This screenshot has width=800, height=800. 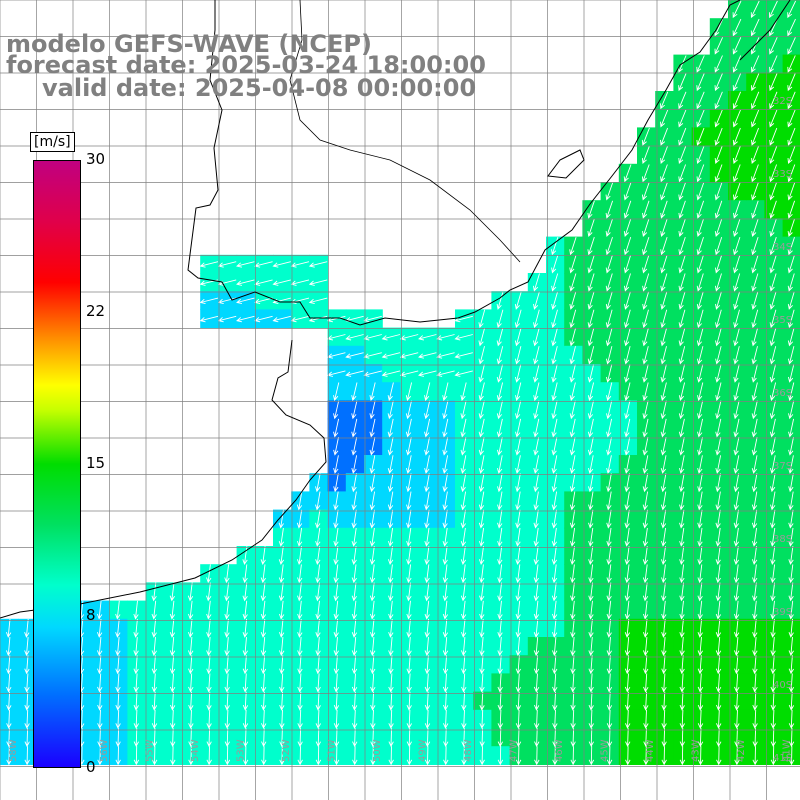 What do you see at coordinates (91, 615) in the screenshot?
I see `colorbar-tick-8: 8` at bounding box center [91, 615].